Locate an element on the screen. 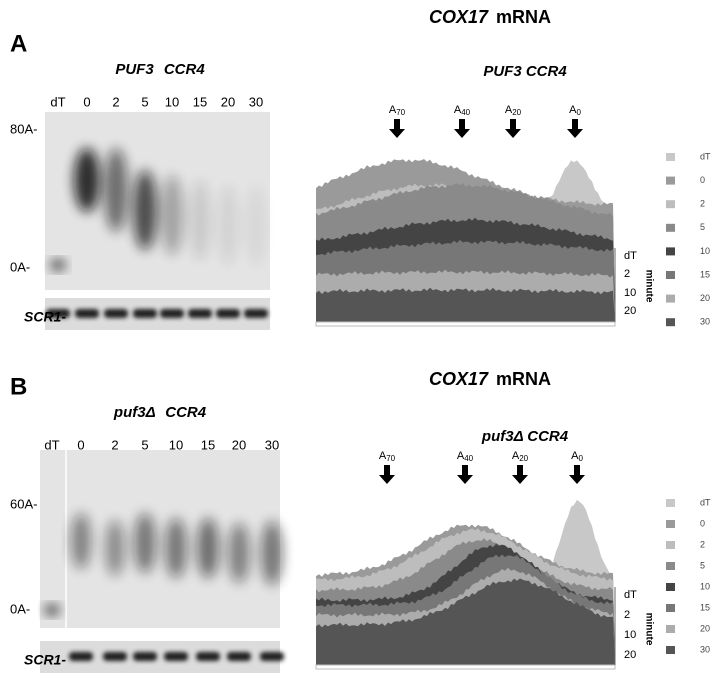 Image resolution: width=724 pixels, height=689 pixels. marker-sub: 0 is located at coordinates (578, 112).